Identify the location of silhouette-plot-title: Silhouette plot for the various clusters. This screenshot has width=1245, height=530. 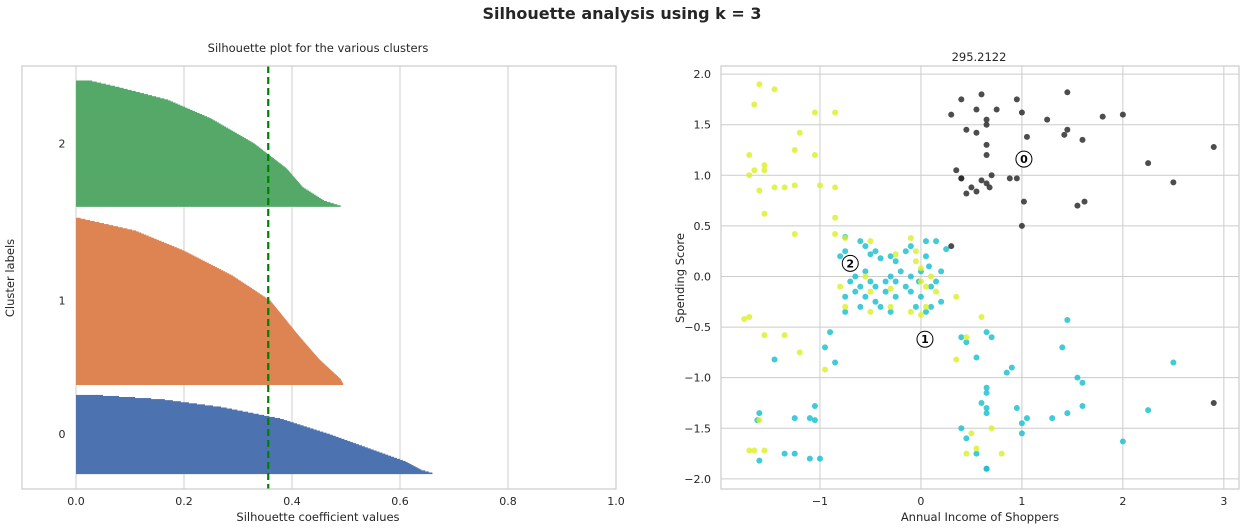
(318, 48).